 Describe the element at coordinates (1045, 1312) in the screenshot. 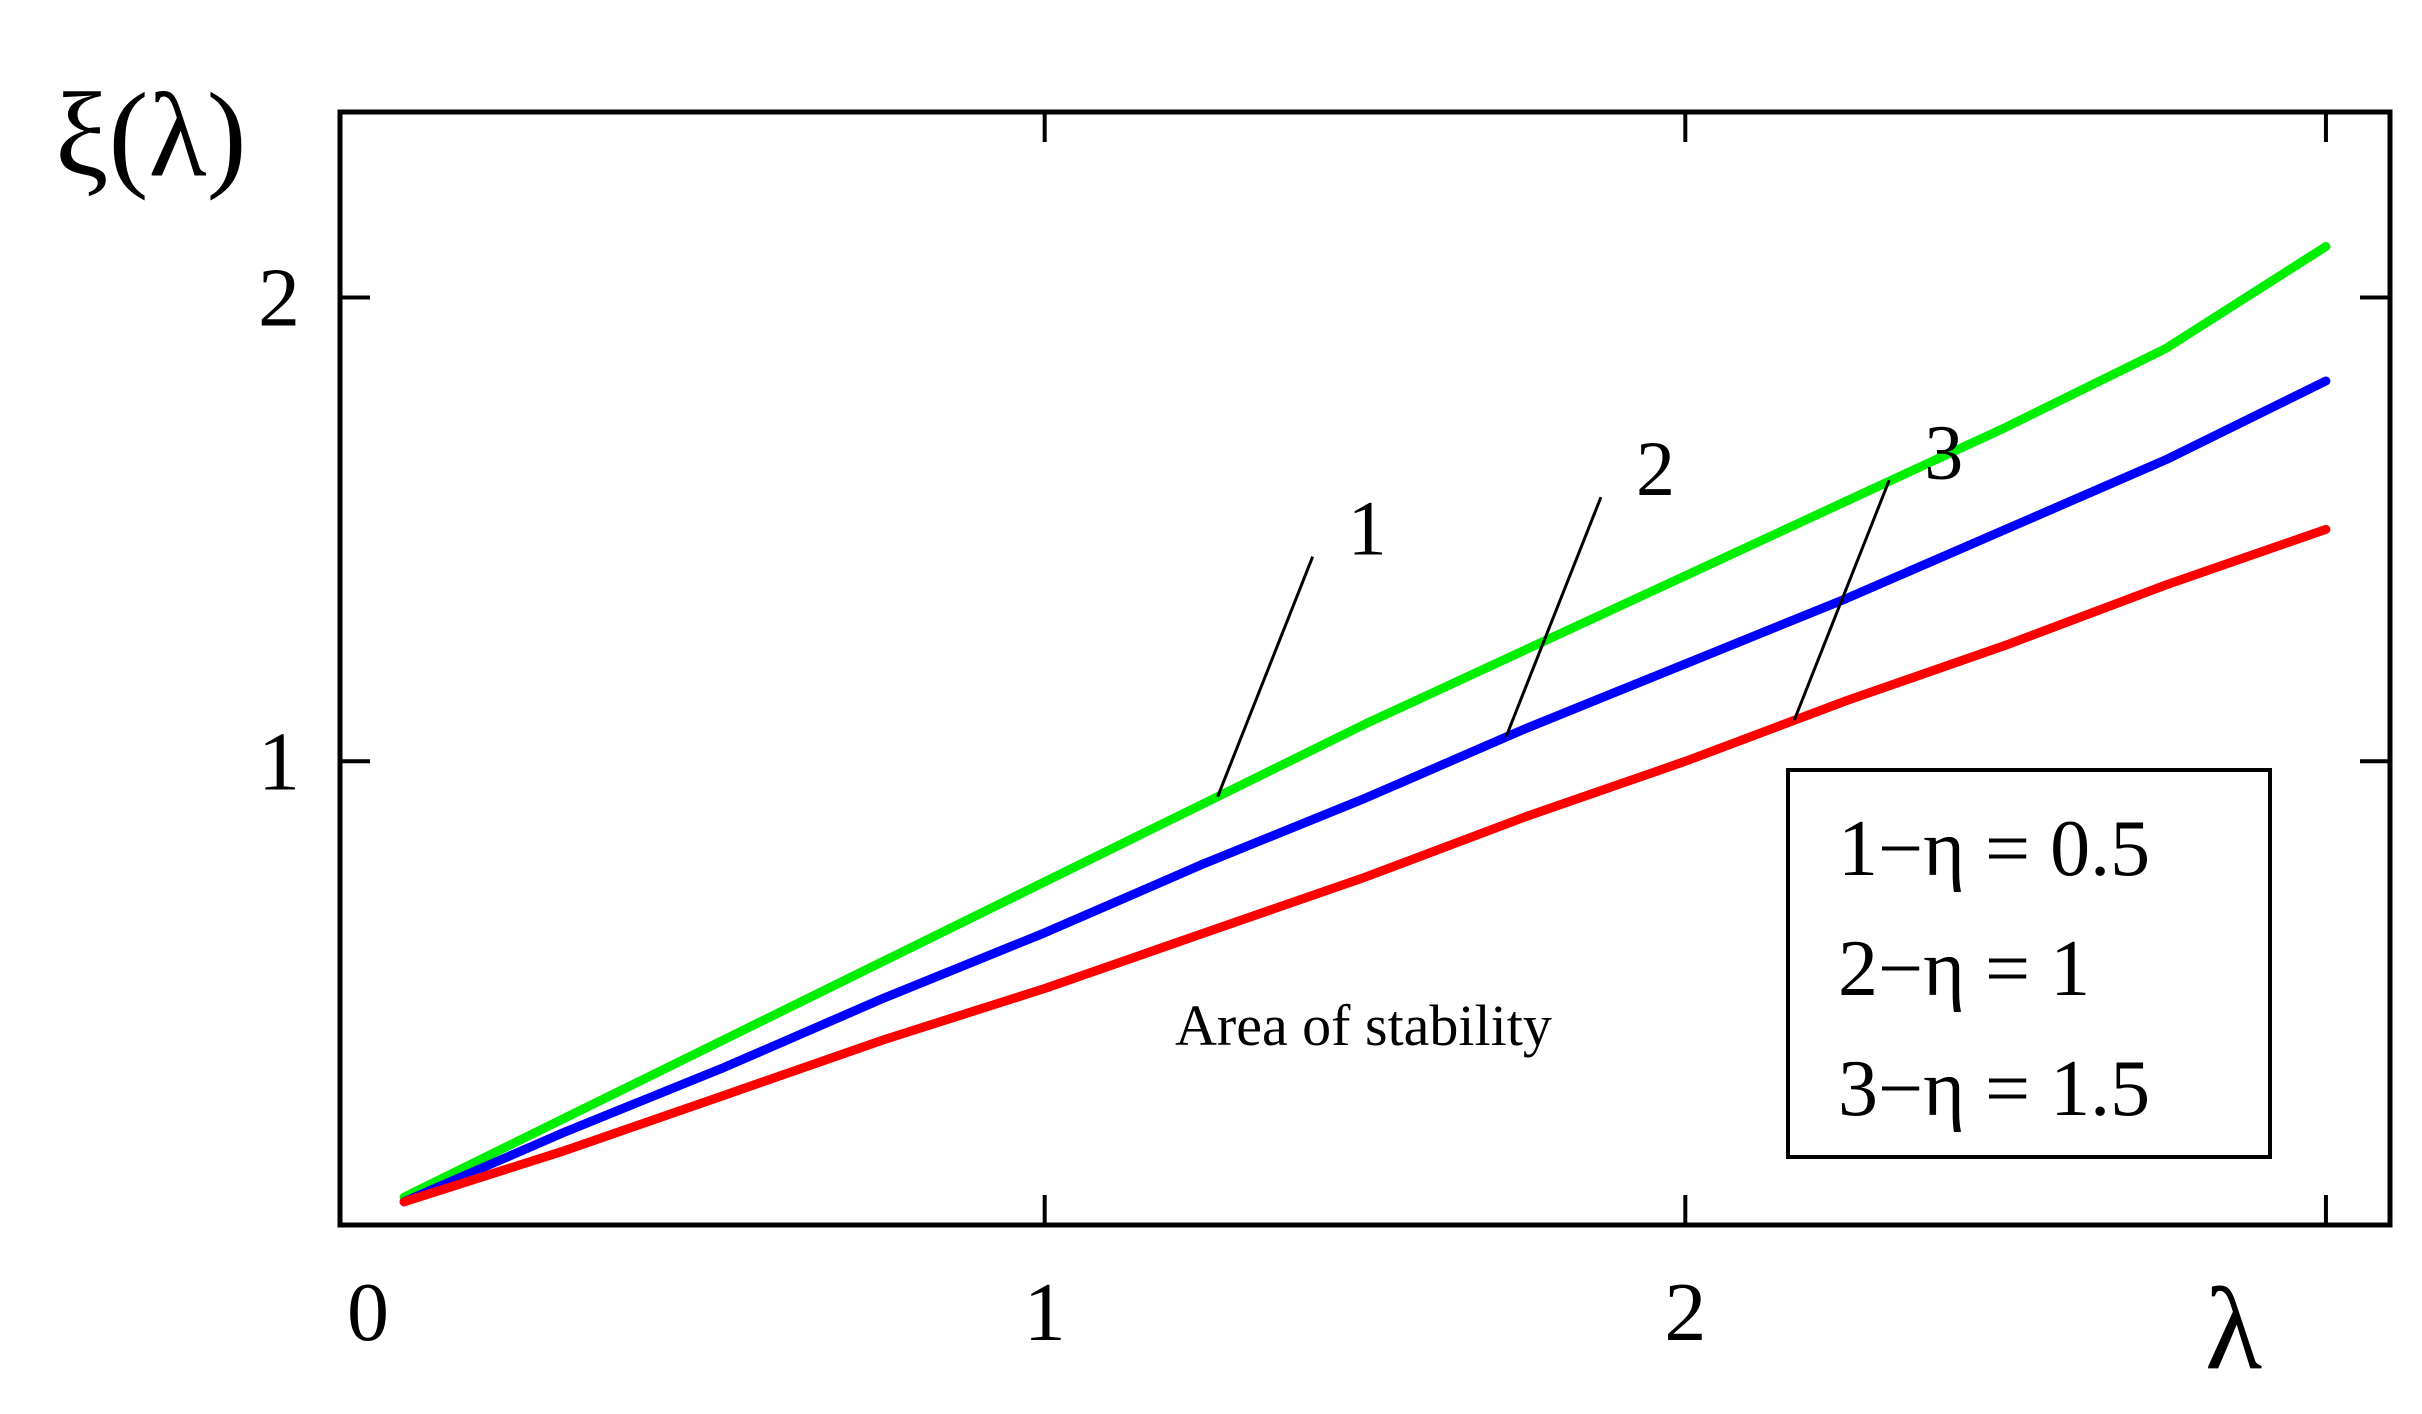

I see `x-tick-label: 1` at that location.